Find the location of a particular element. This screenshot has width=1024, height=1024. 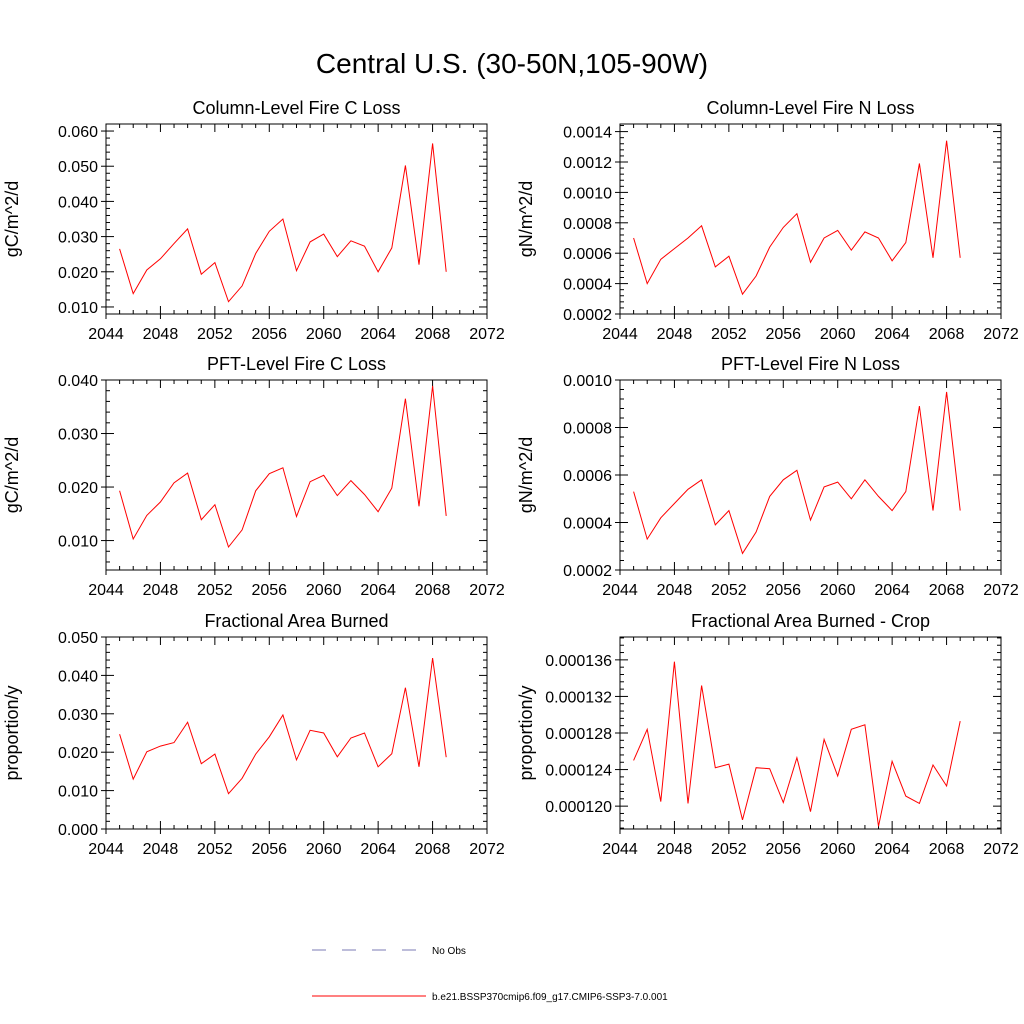

panel-title: Fractional Area Burned is located at coordinates (296, 621).